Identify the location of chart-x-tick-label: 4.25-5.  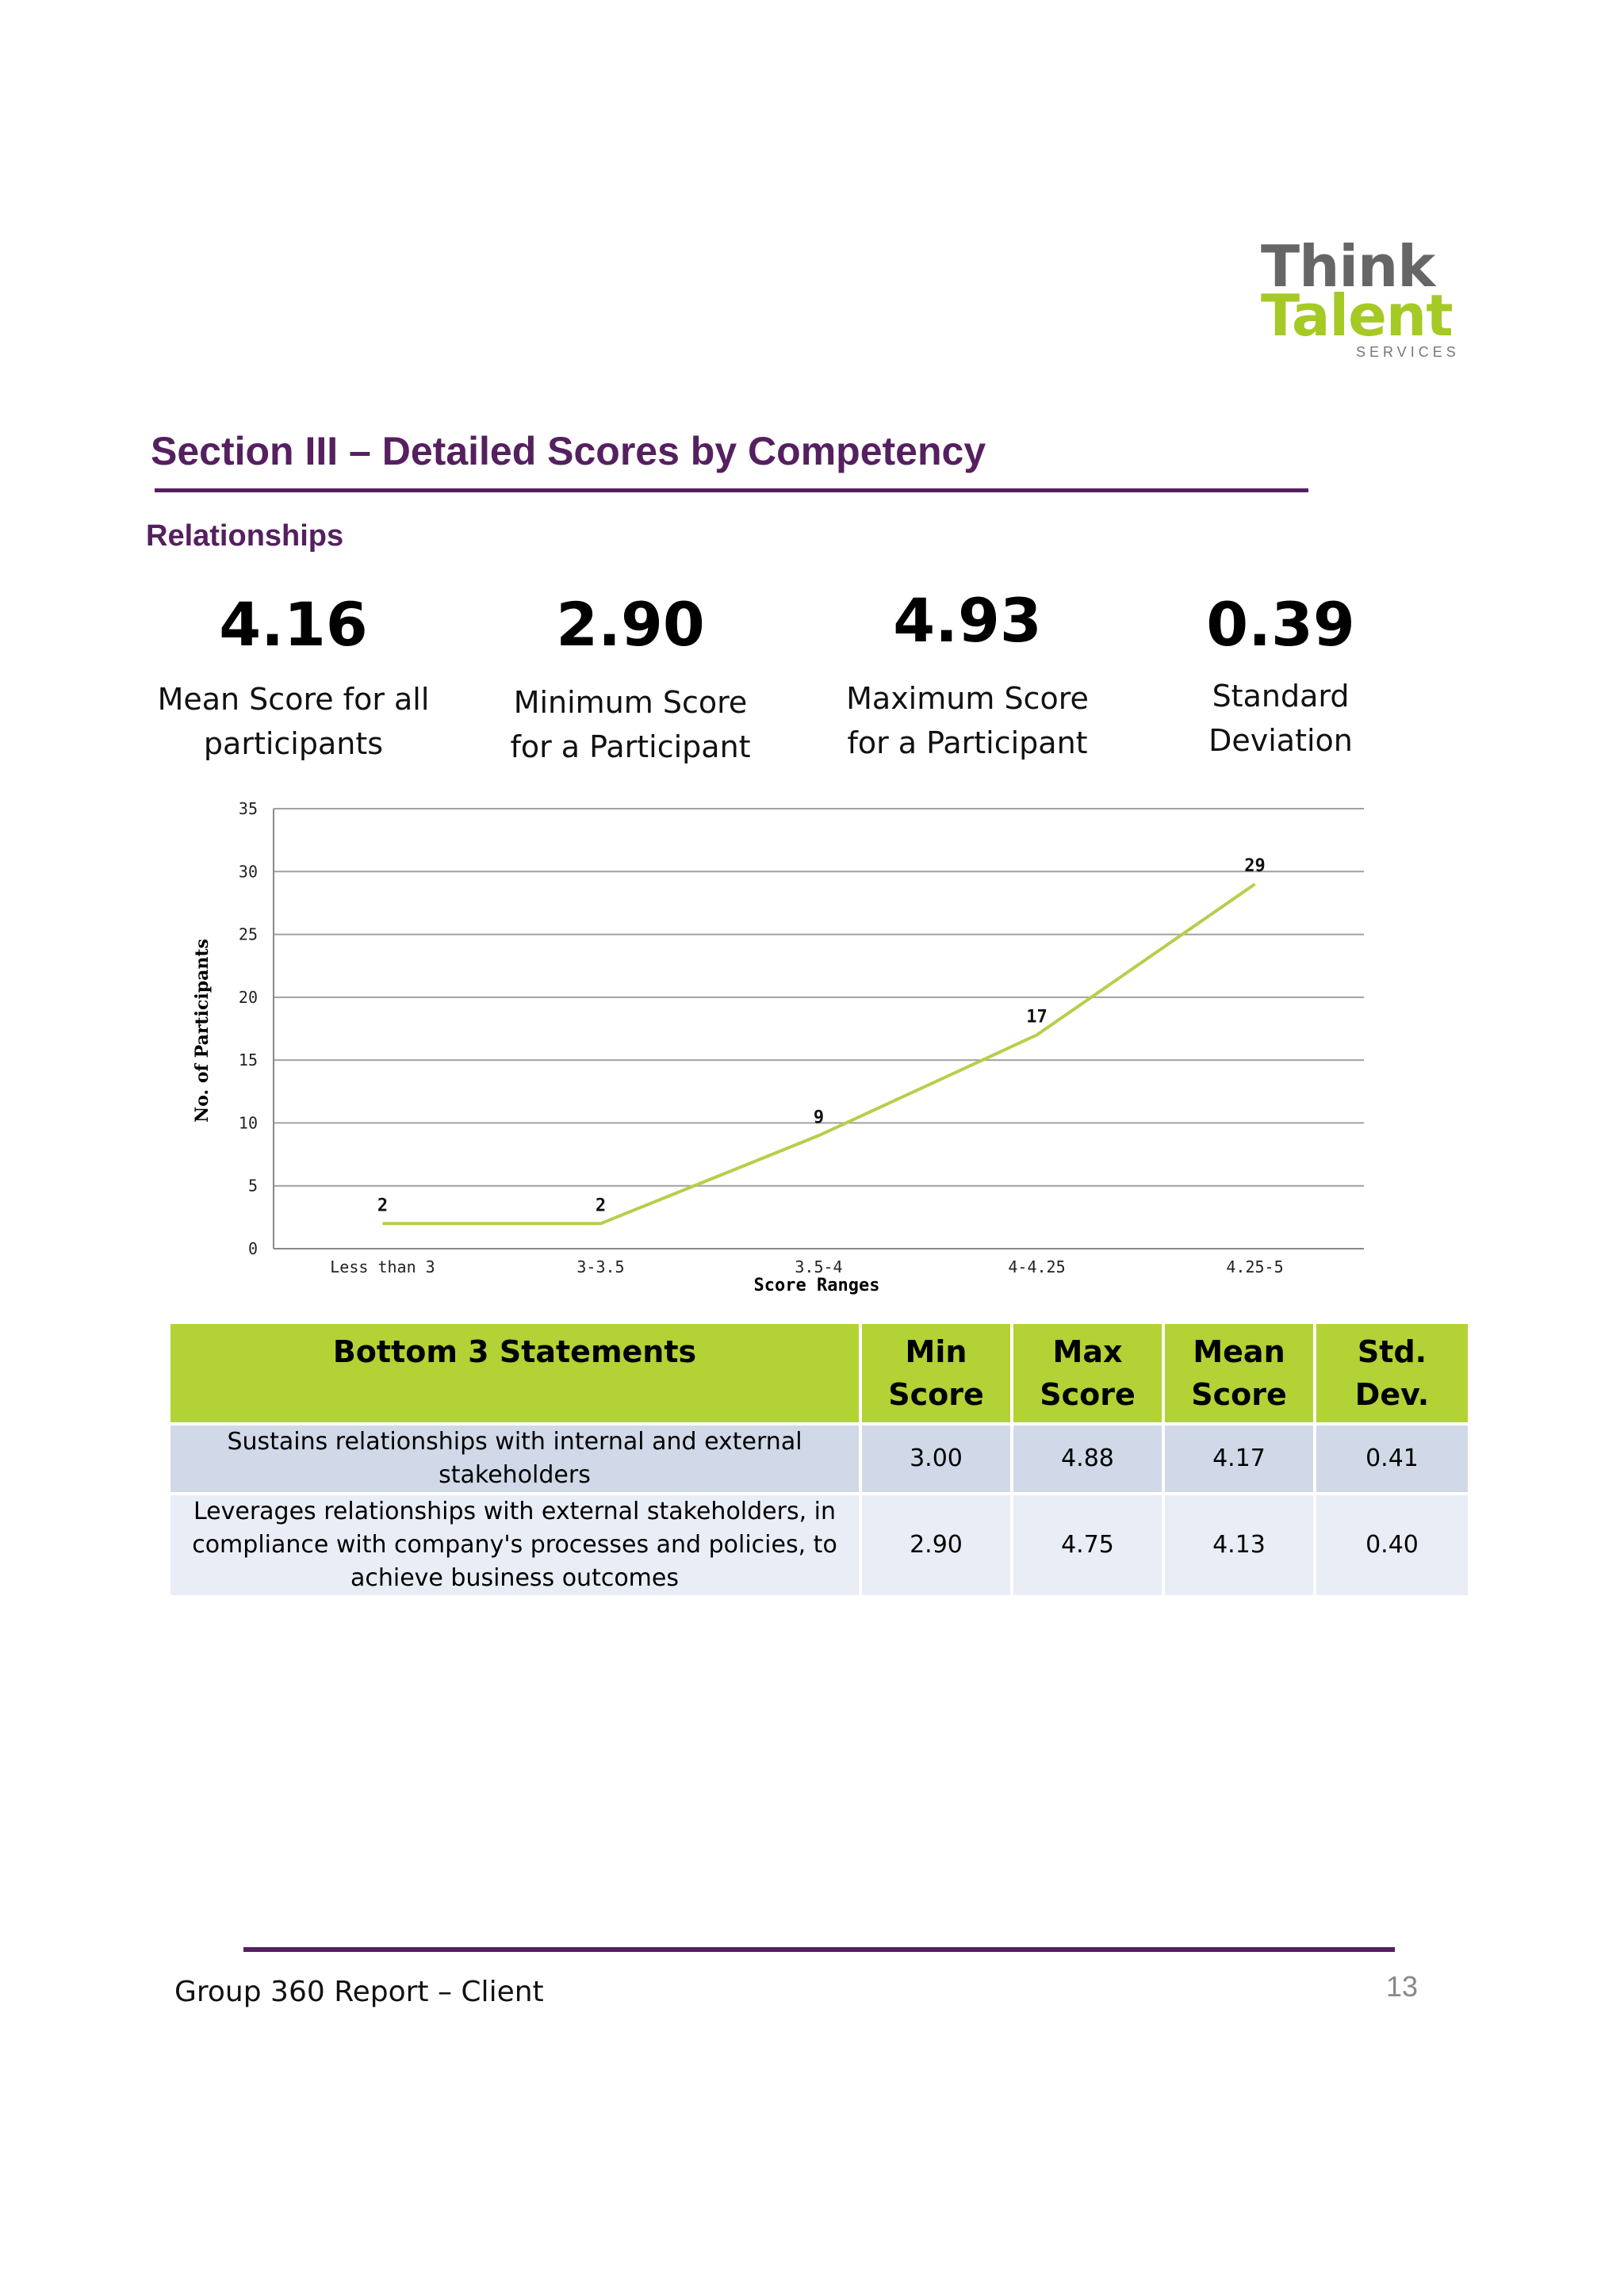
(1254, 1267).